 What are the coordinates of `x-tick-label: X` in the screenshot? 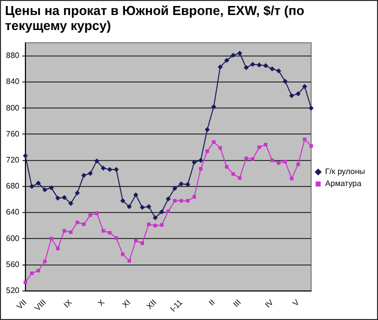 It's located at (101, 302).